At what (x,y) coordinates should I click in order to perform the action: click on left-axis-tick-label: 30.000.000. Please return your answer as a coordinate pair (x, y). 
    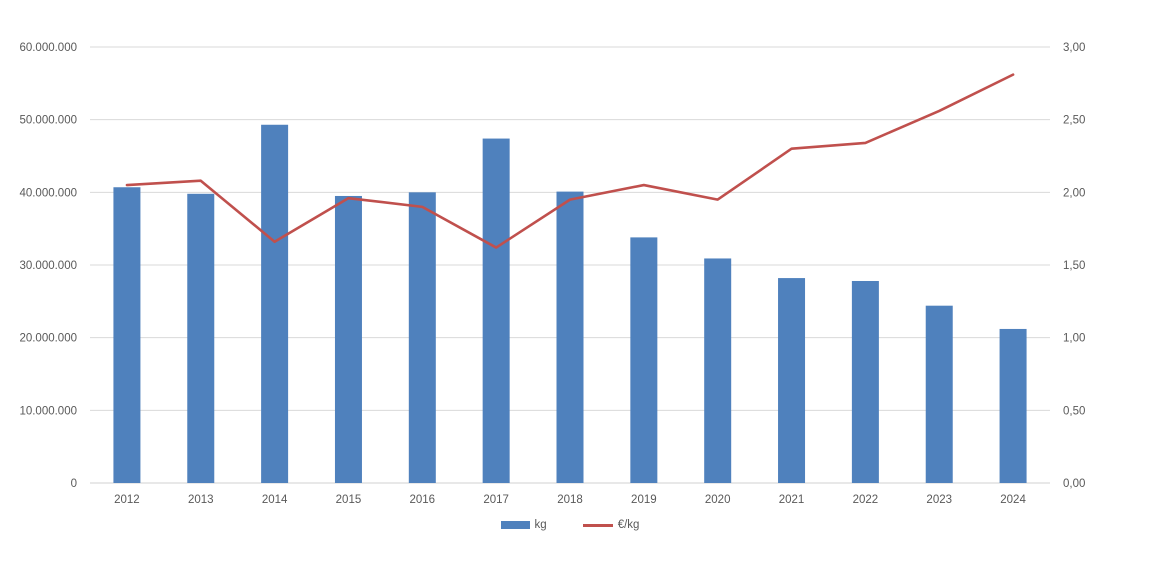
    Looking at the image, I should click on (48, 266).